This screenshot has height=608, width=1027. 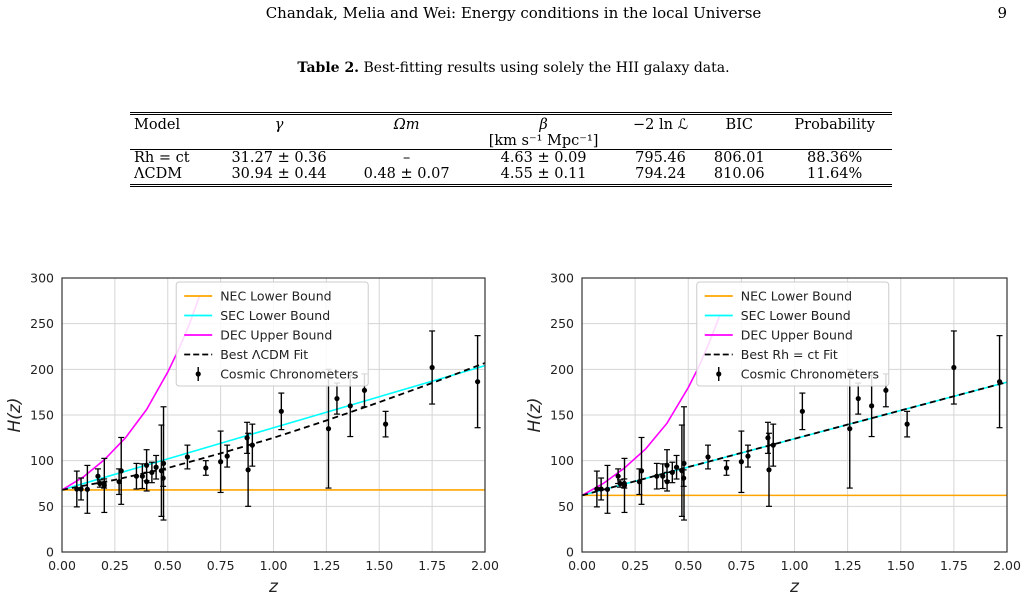 I want to click on x-tick-label: 1.75, so click(x=954, y=565).